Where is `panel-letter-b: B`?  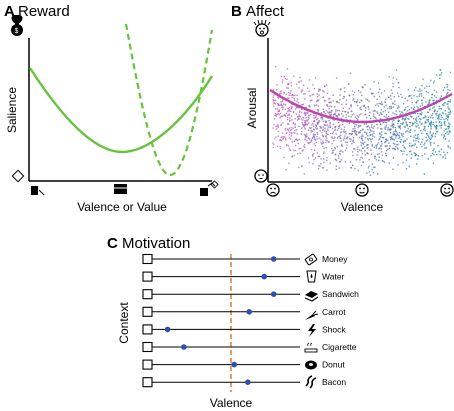
panel-letter-b: B is located at coordinates (236, 11).